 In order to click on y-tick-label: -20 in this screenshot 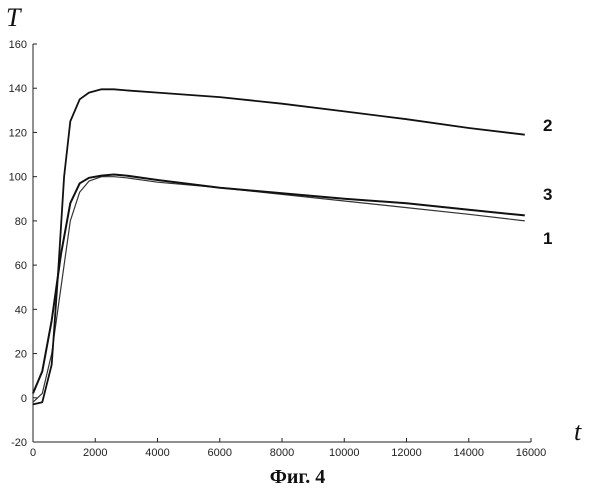, I will do `click(19, 443)`.